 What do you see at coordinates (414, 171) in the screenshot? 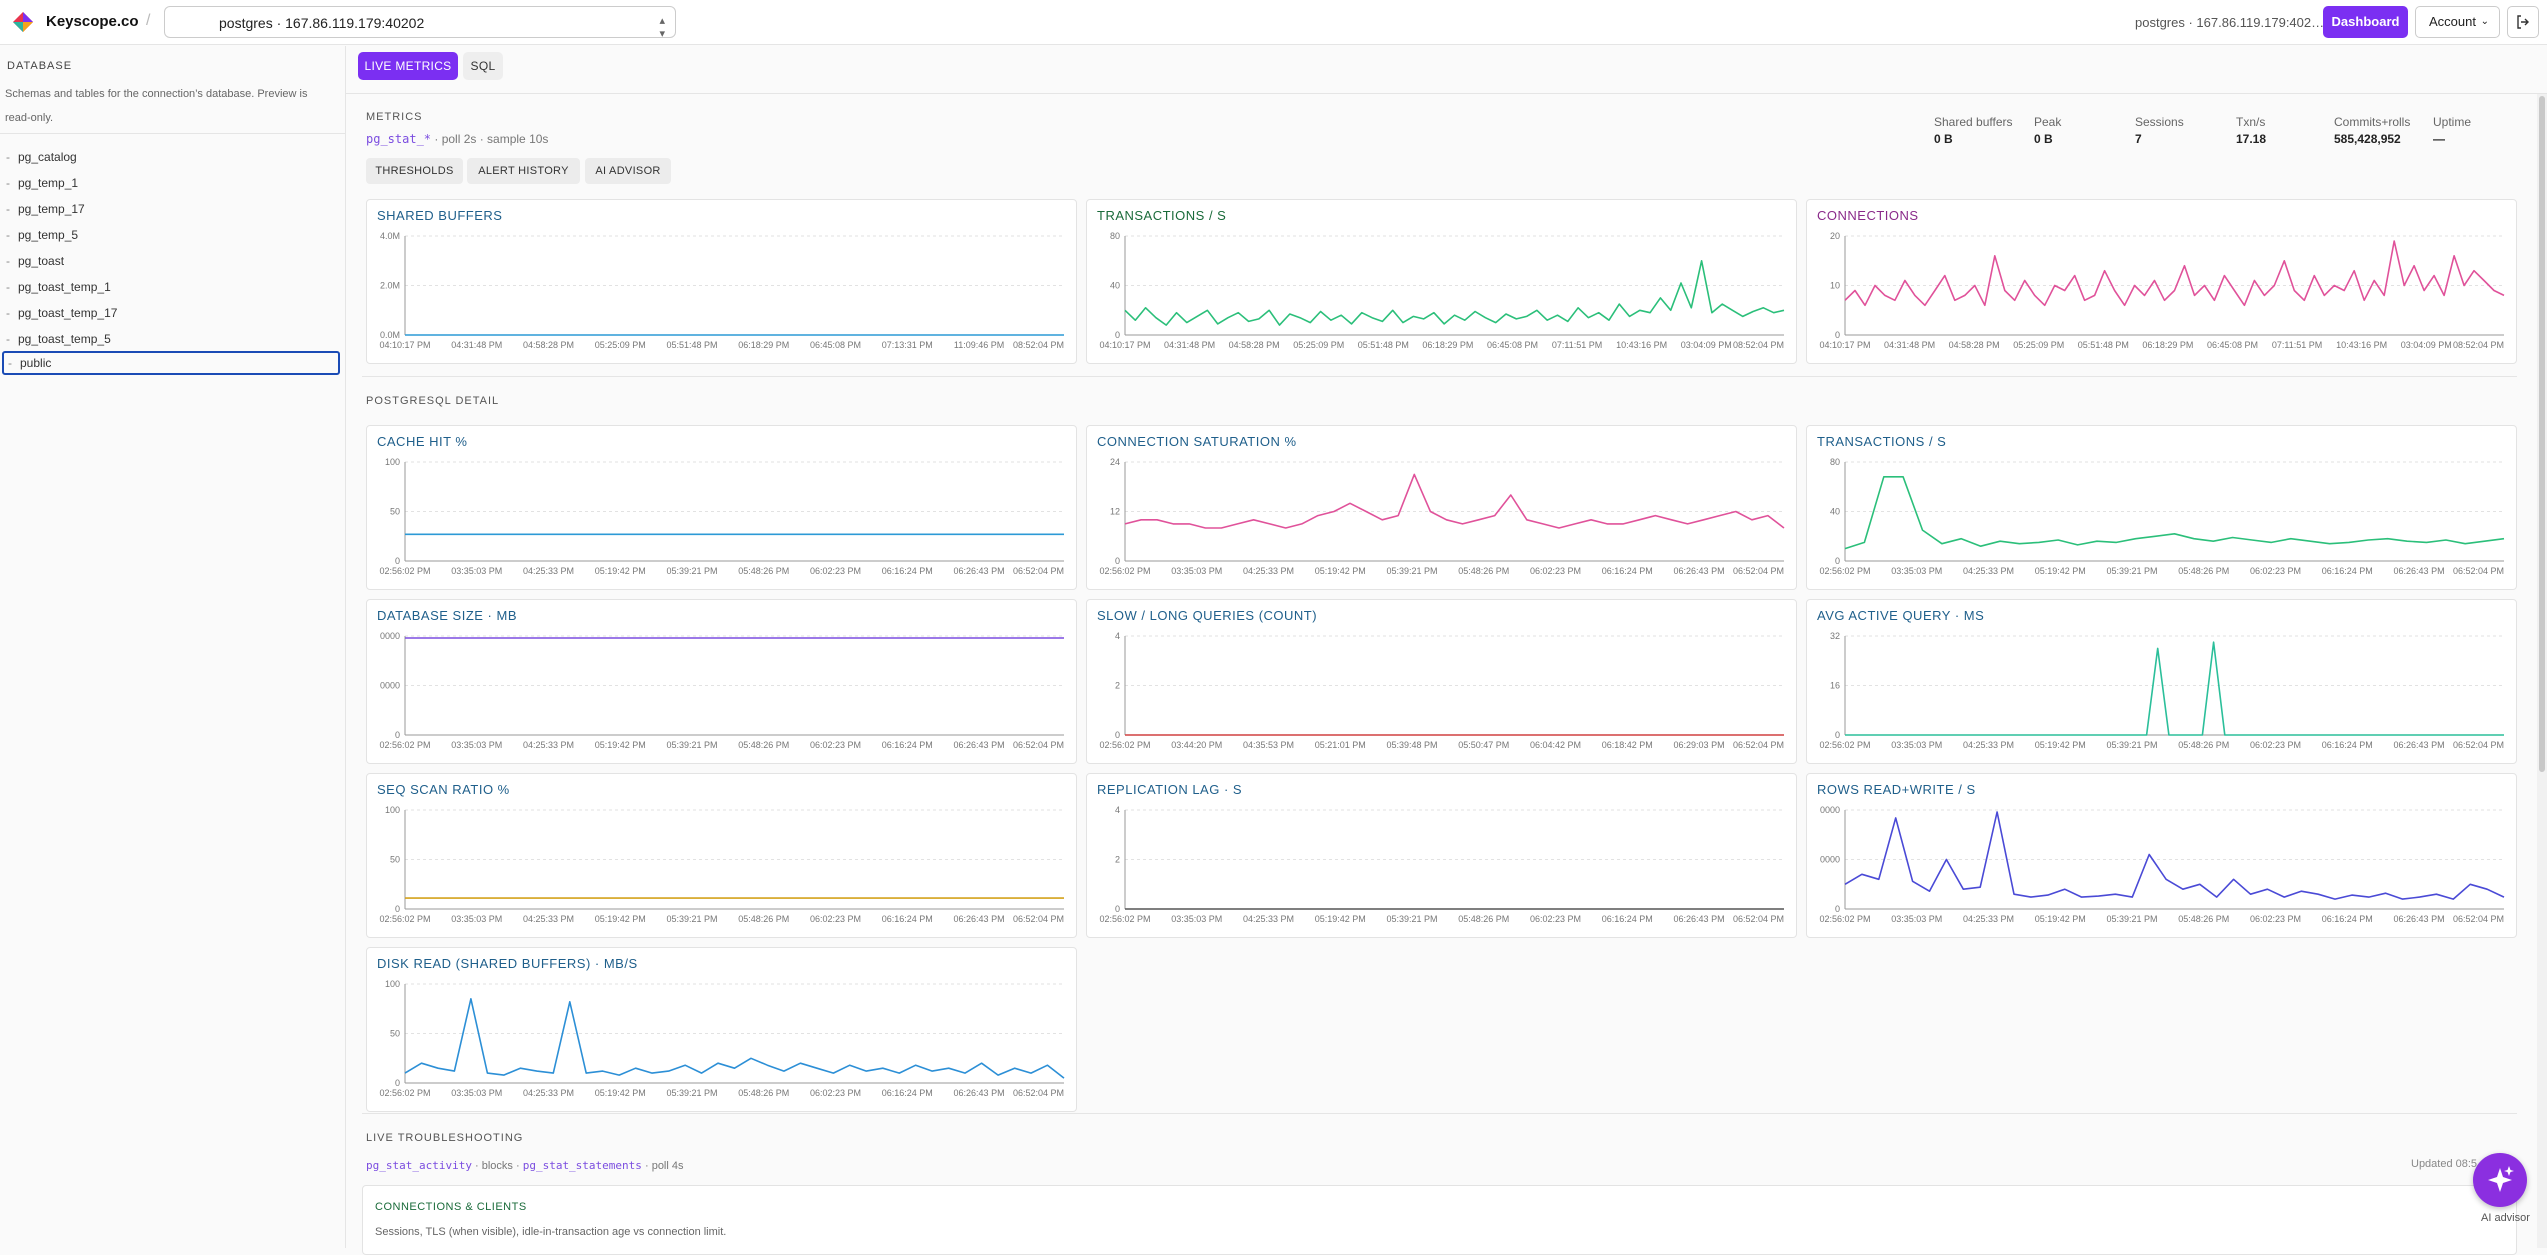
I see `thresholds-button: THRESHOLDS` at bounding box center [414, 171].